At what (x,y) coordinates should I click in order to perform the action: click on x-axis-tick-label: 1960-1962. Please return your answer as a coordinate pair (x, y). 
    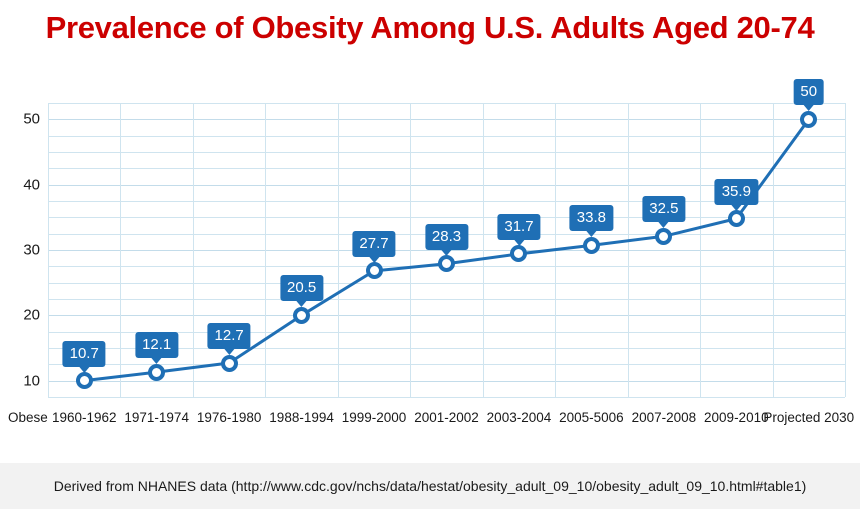
    Looking at the image, I should click on (84, 417).